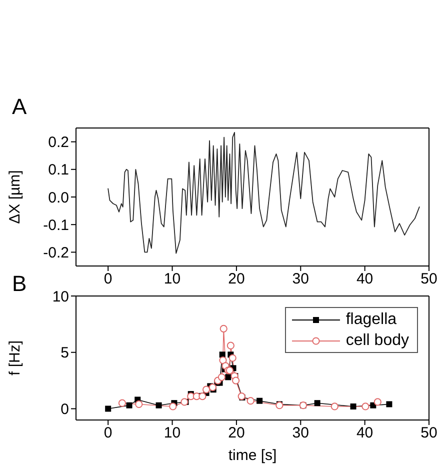 This screenshot has height=472, width=440. I want to click on y-axis-title: ΔX [µm], so click(15, 197).